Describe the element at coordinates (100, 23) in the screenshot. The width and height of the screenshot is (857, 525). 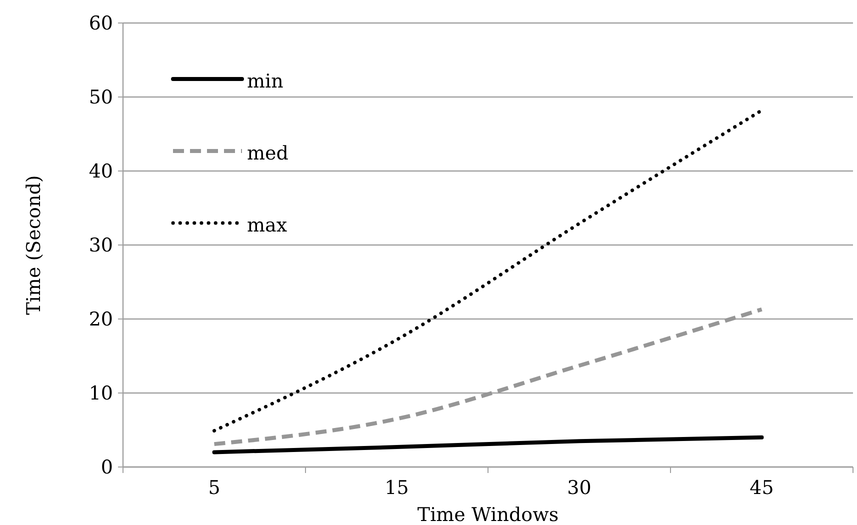
I see `y-tick-label: 60` at that location.